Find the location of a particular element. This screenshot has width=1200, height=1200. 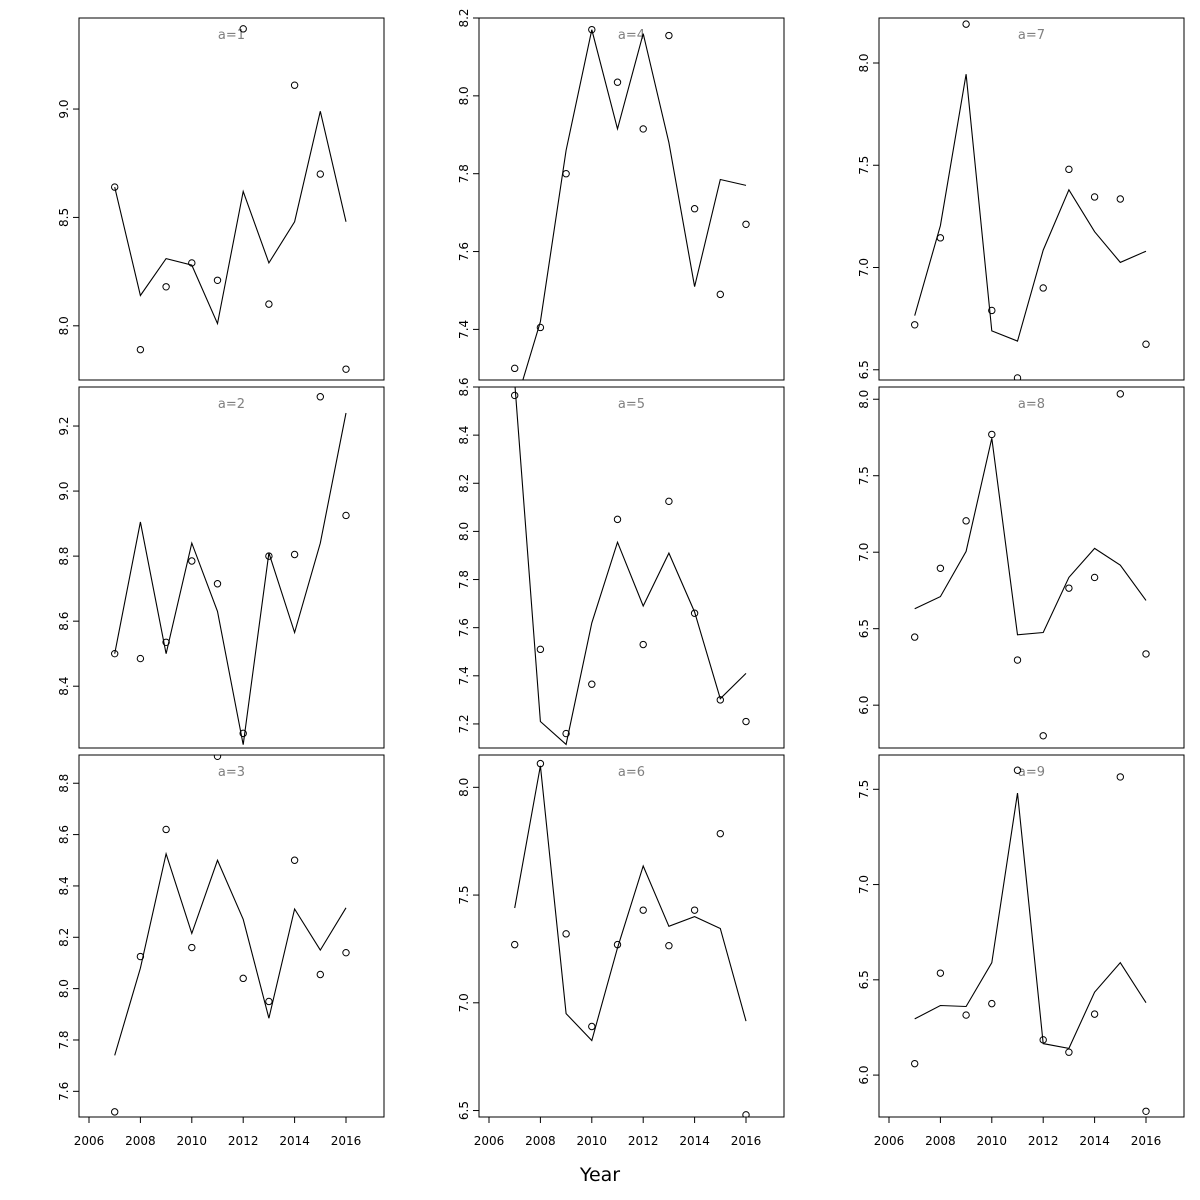

y-tick-label: 7.6 is located at coordinates (464, 627).